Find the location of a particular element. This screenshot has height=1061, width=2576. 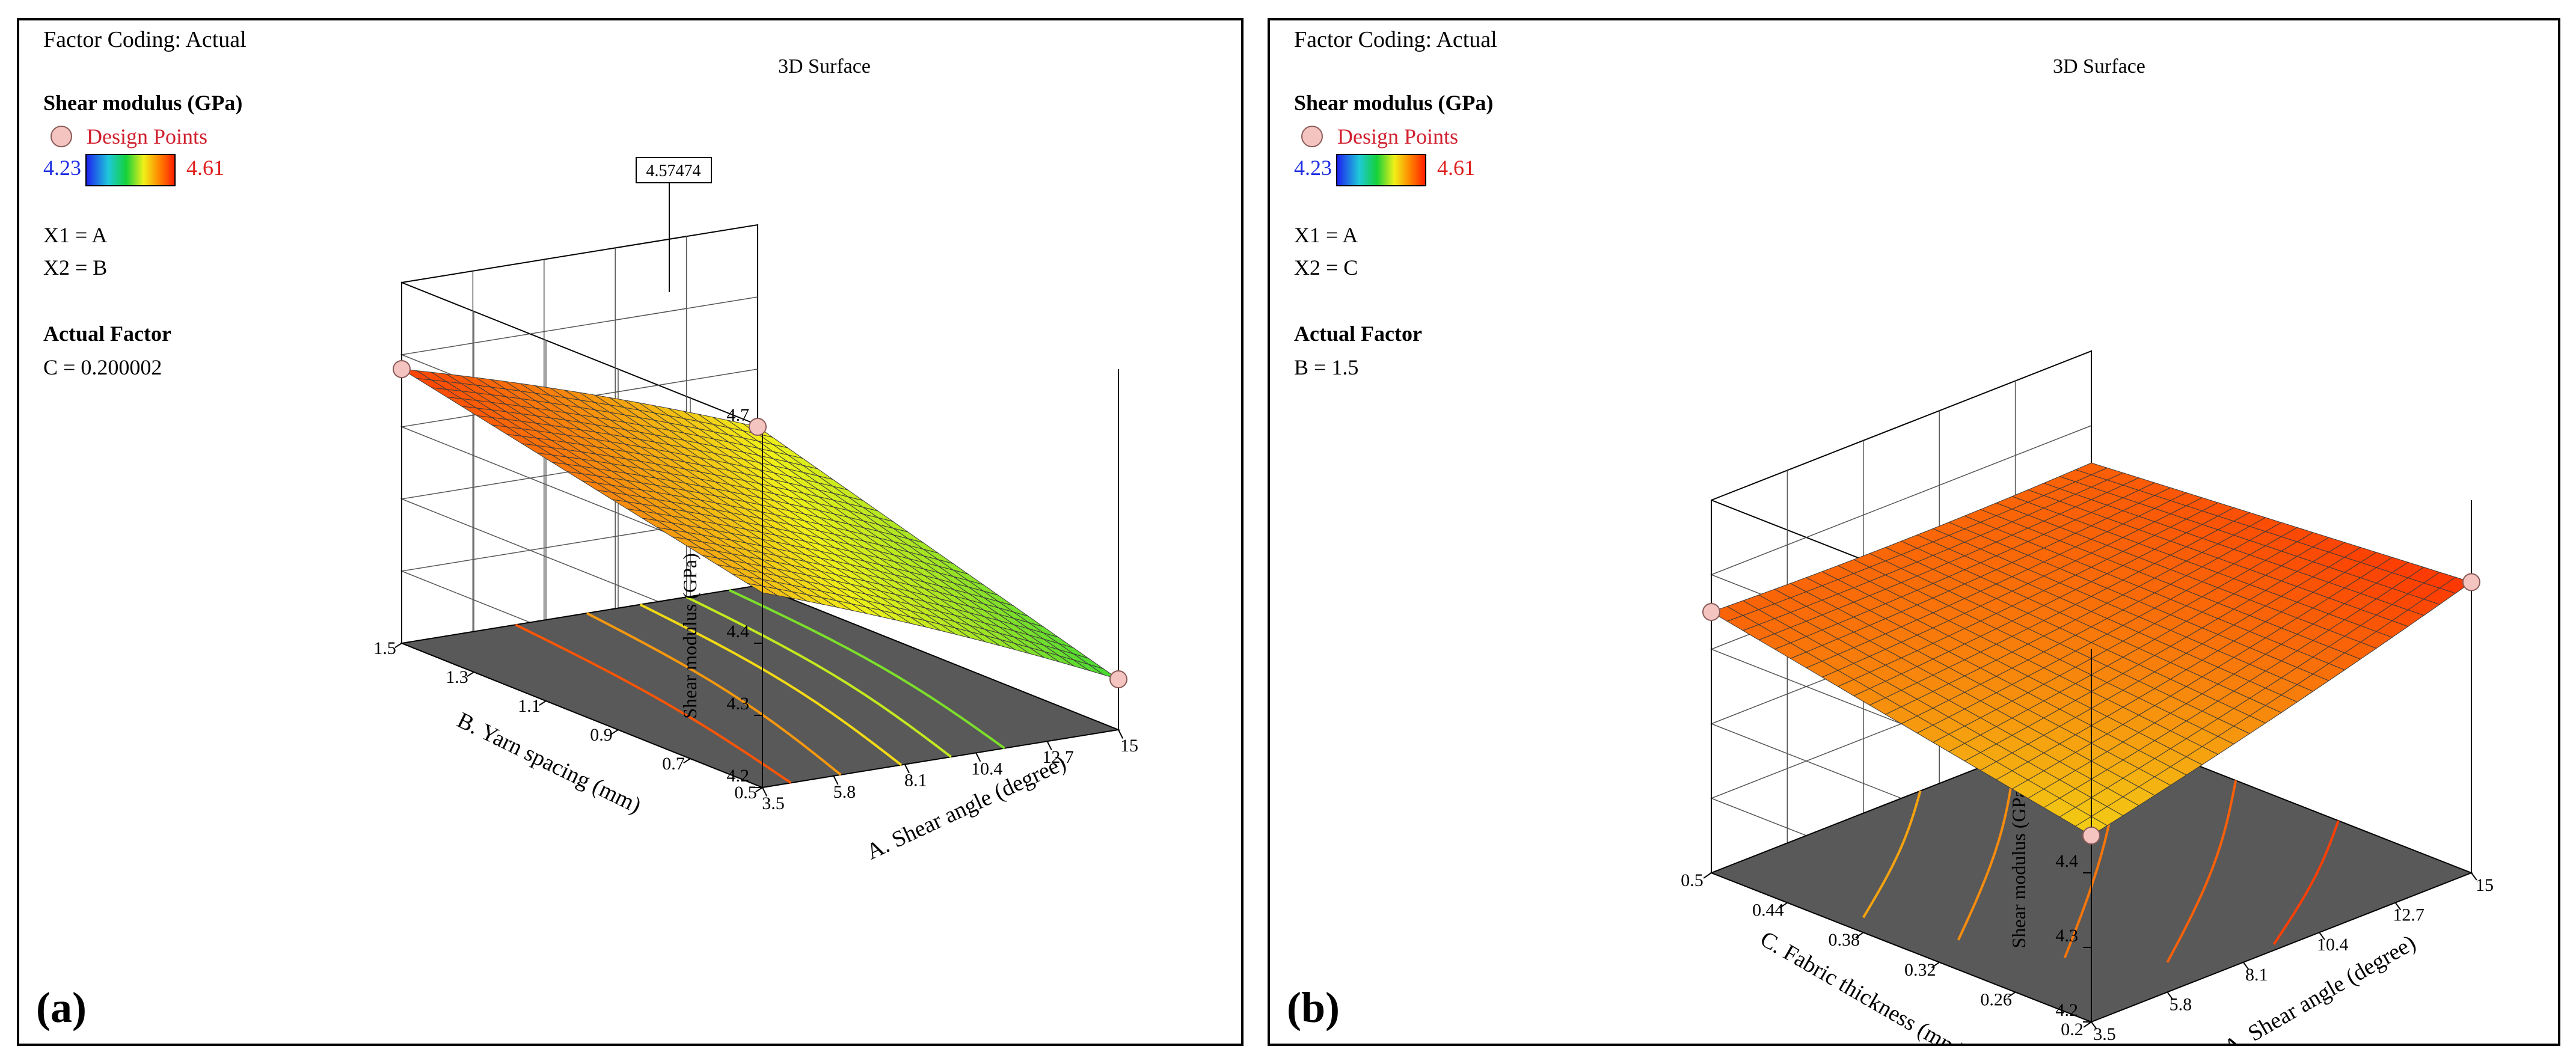

x2-assignment: X2 = B is located at coordinates (75, 267).